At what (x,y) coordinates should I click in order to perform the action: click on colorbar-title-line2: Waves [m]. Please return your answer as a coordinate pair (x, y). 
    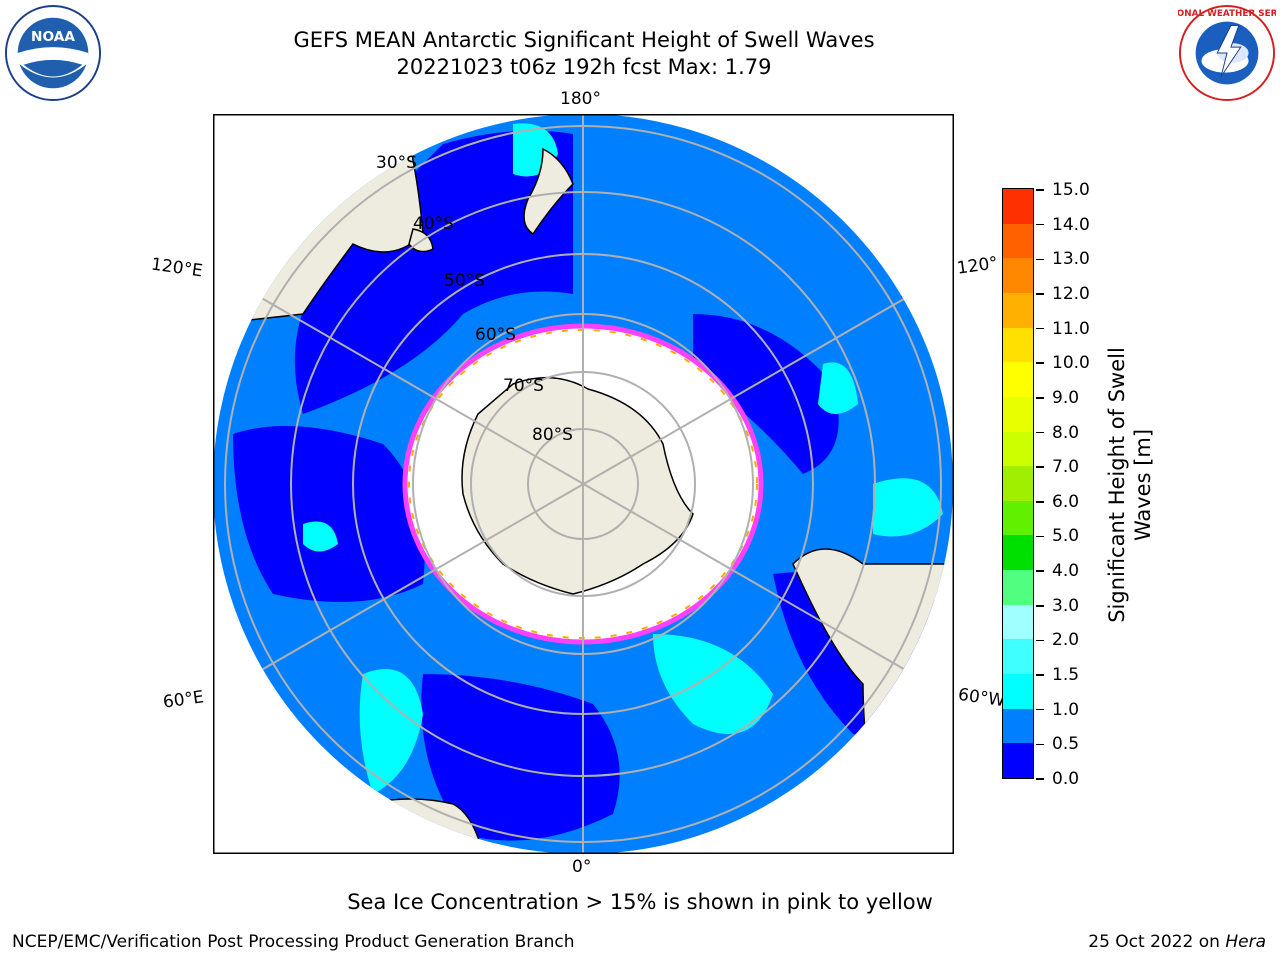
    Looking at the image, I should click on (1143, 485).